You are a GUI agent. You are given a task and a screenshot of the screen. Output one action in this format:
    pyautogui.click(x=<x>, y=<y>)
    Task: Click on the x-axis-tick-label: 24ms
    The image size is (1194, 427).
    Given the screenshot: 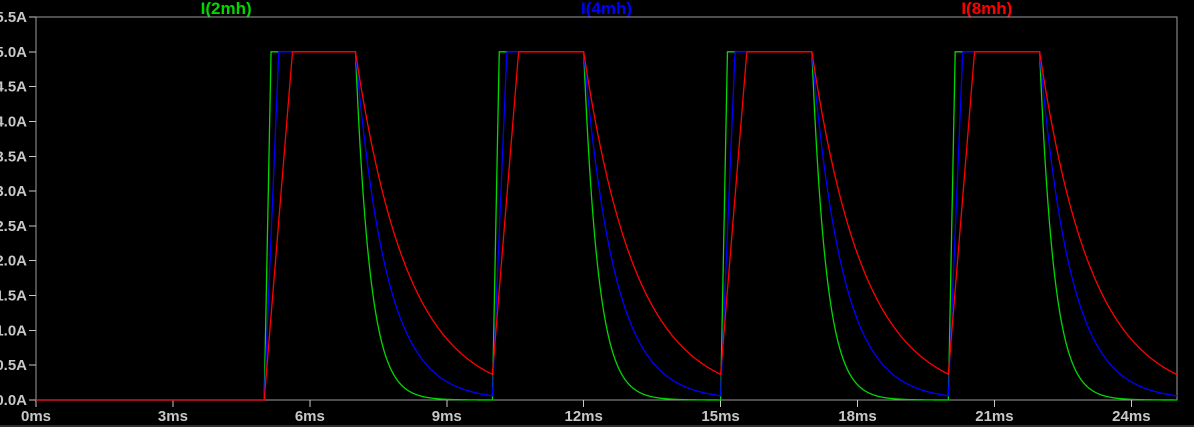 What is the action you would take?
    pyautogui.click(x=1131, y=416)
    